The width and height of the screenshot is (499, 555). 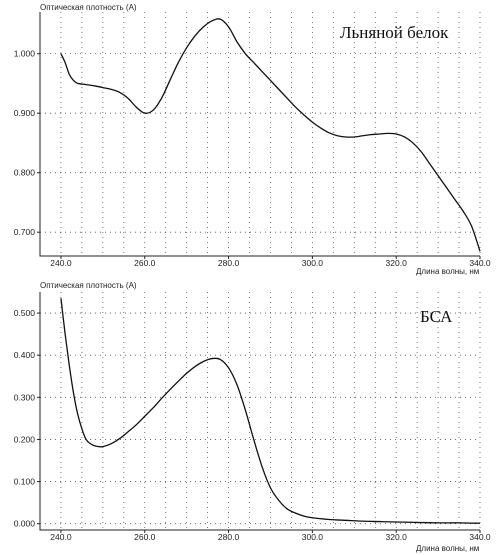 I want to click on chart-title: БСА, so click(x=436, y=316).